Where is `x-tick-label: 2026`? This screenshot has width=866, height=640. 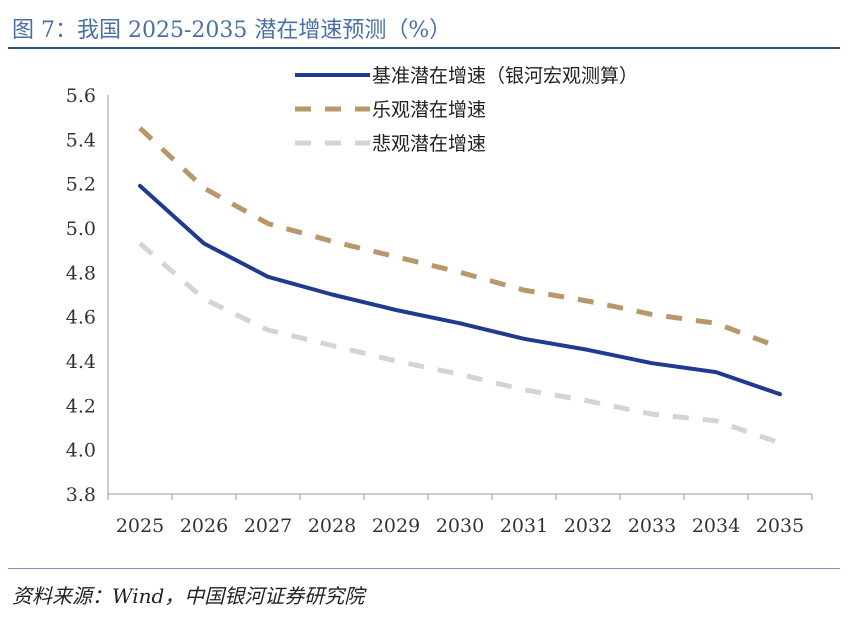 x-tick-label: 2026 is located at coordinates (204, 526).